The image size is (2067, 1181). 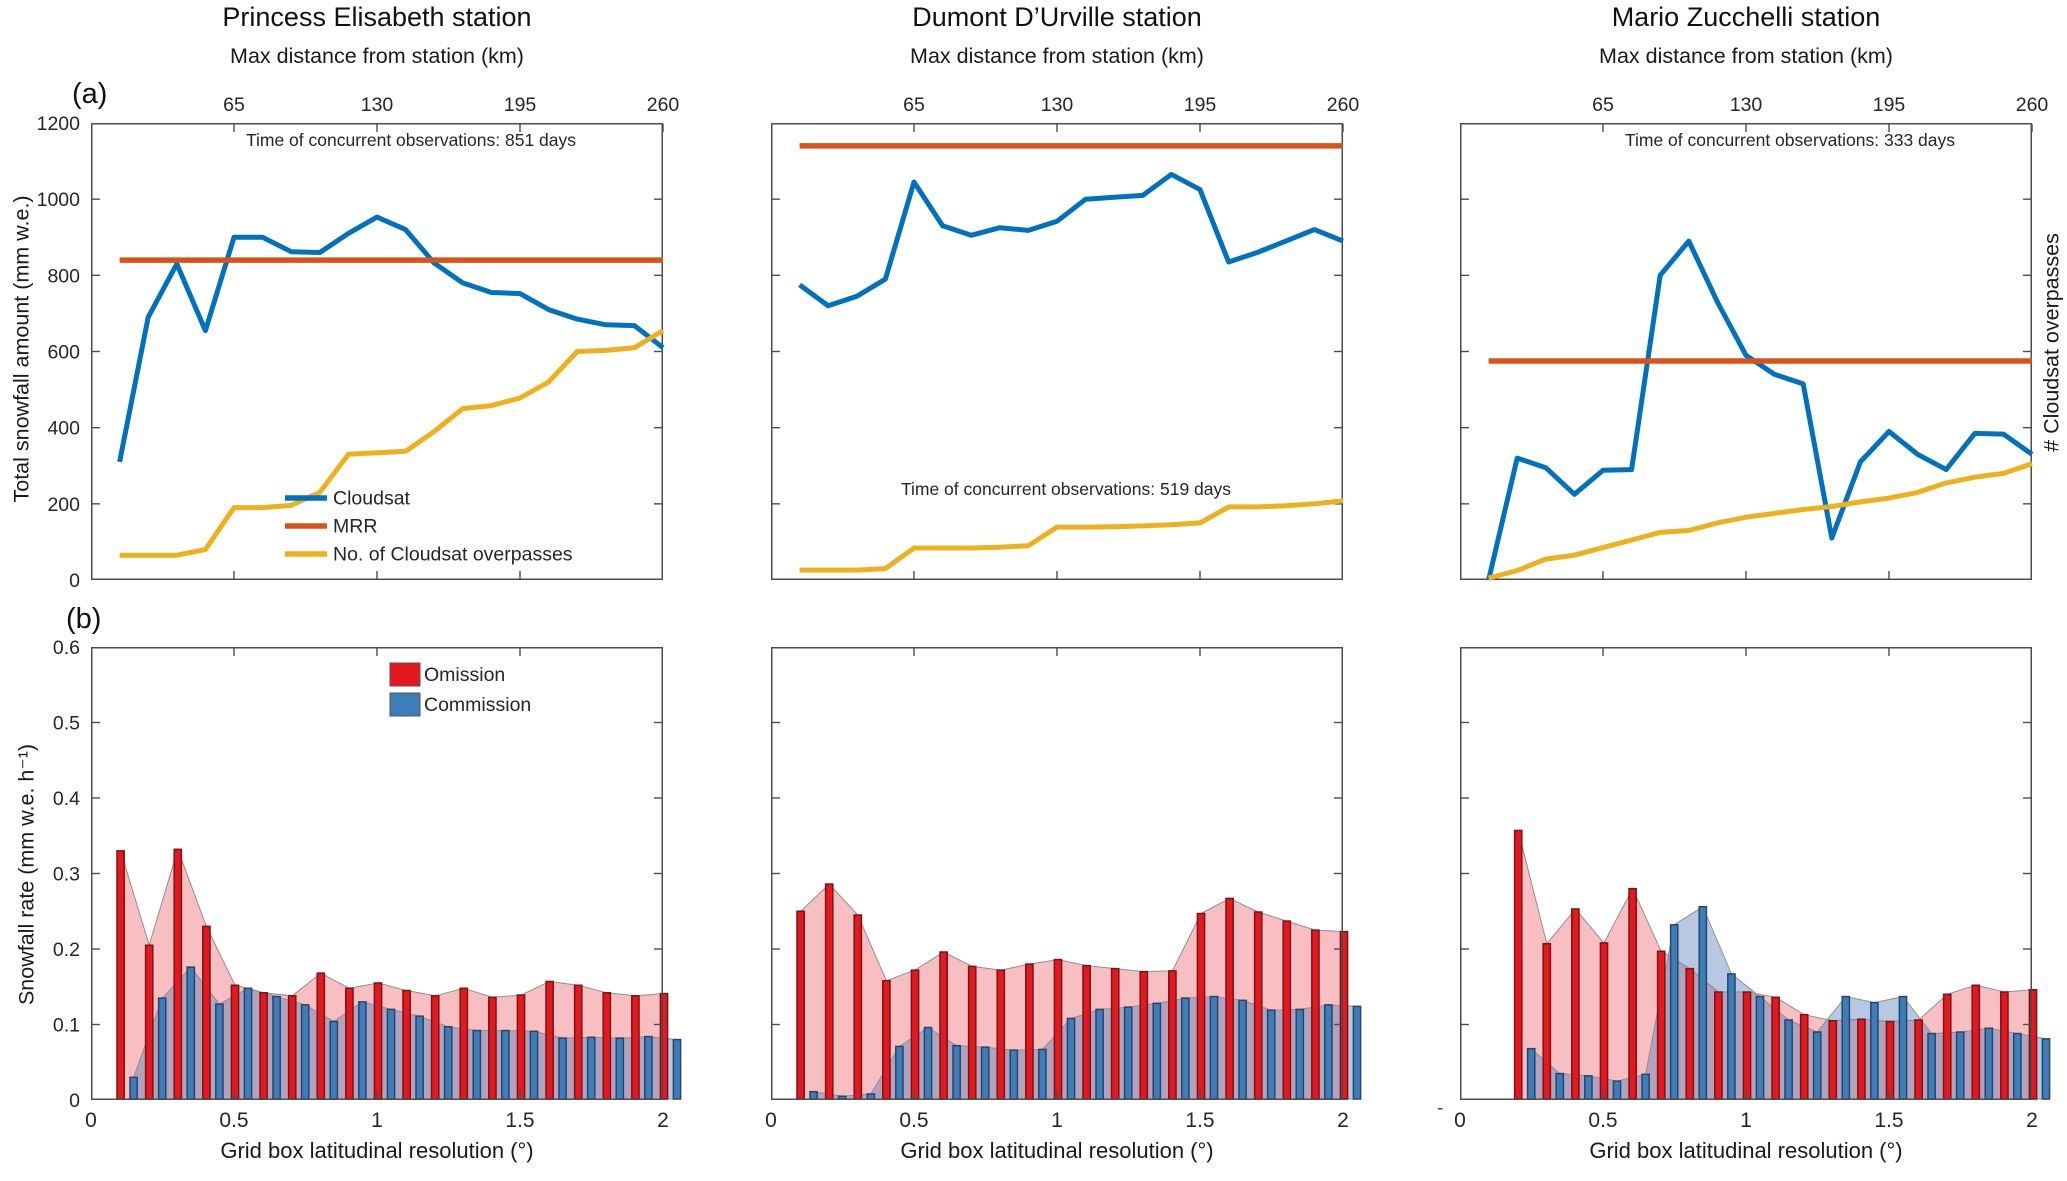 What do you see at coordinates (1057, 17) in the screenshot?
I see `station-title-dumont-durville: Dumont D’Urville station` at bounding box center [1057, 17].